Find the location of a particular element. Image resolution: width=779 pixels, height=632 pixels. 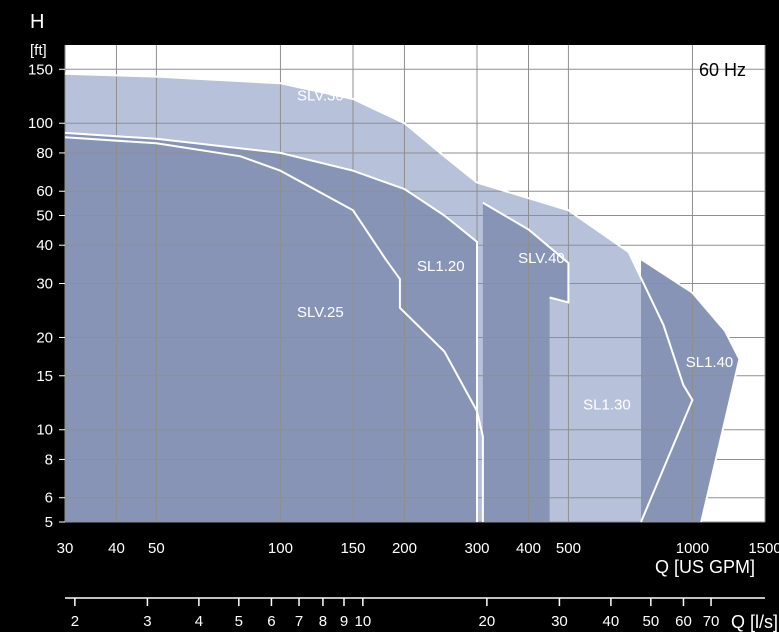

x-tick-label: 400 is located at coordinates (528, 548).